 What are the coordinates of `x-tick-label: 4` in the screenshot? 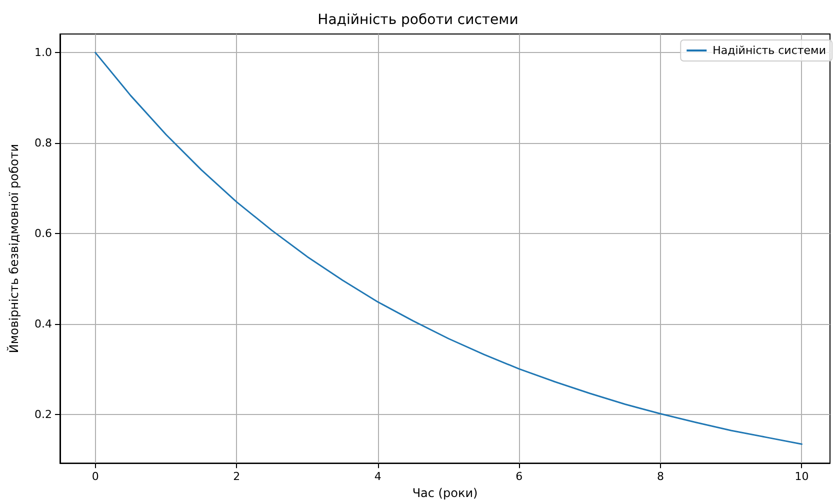 It's located at (378, 477).